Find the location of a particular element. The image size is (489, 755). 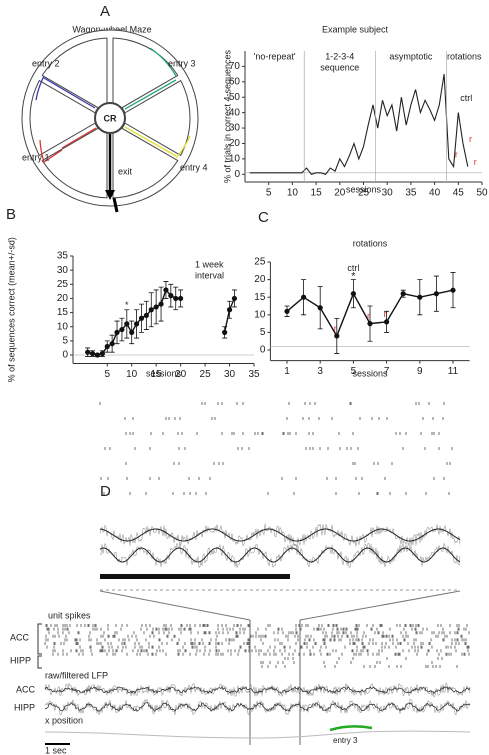

lfp-region-label: ACC is located at coordinates (26, 689).